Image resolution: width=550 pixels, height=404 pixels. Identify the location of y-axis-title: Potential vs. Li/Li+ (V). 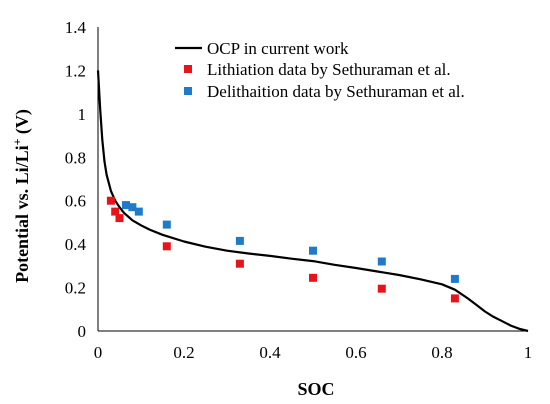
(21, 196).